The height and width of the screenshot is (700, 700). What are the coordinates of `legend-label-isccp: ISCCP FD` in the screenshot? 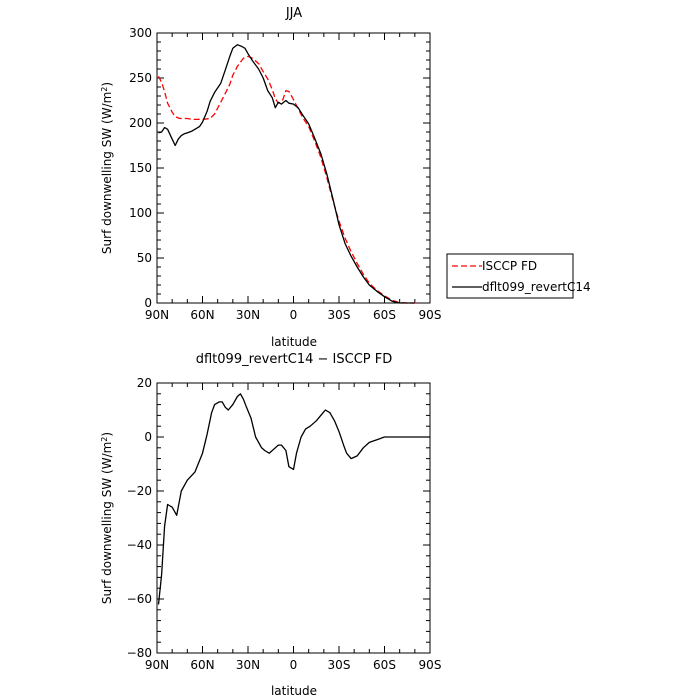 It's located at (509, 266).